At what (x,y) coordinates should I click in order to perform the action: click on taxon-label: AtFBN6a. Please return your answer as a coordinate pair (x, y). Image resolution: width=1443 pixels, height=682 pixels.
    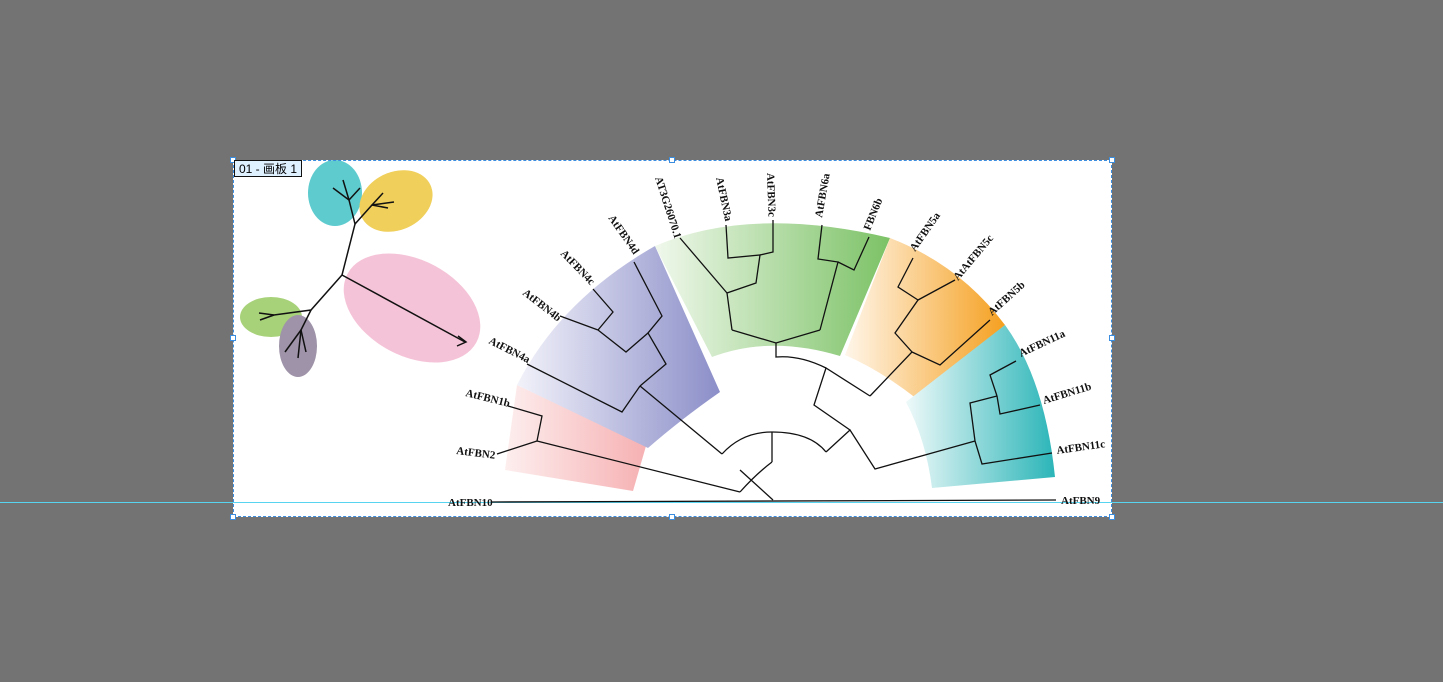
    Looking at the image, I should click on (823, 195).